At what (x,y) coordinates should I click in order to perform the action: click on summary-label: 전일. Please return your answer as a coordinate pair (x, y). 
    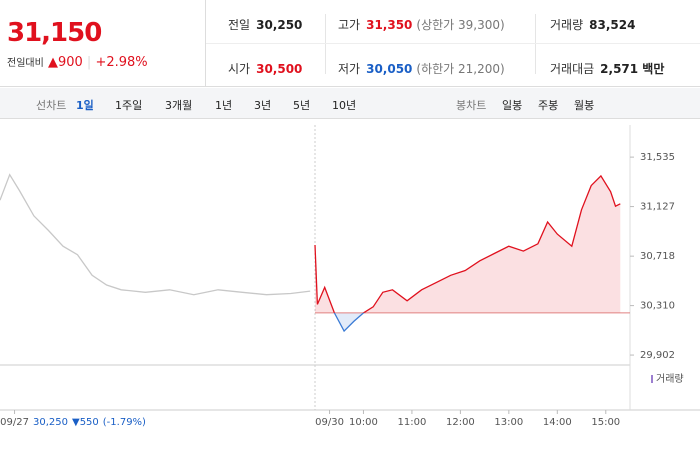
    Looking at the image, I should click on (239, 25).